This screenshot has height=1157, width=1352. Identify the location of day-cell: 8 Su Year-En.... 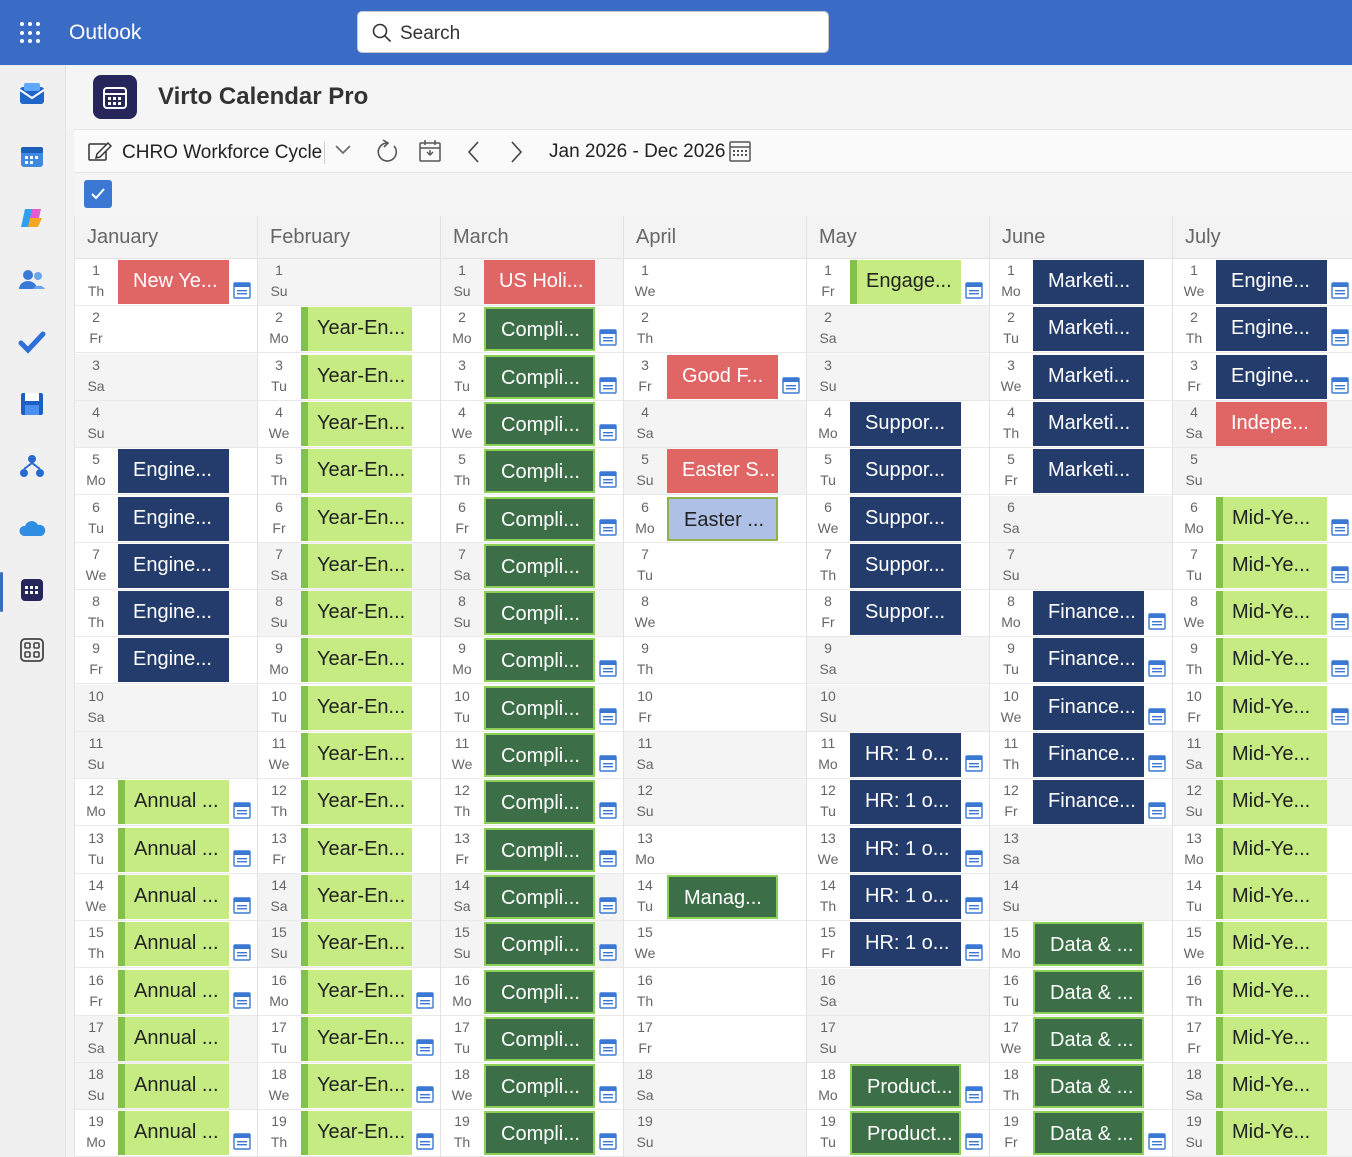
(349, 614).